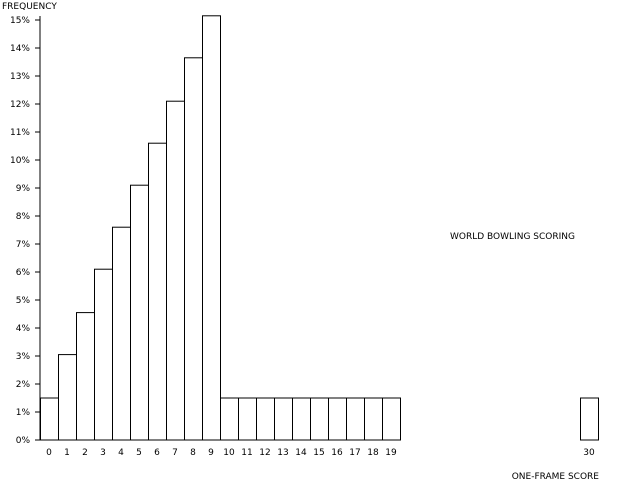  I want to click on x-tick-label: 11, so click(246, 453).